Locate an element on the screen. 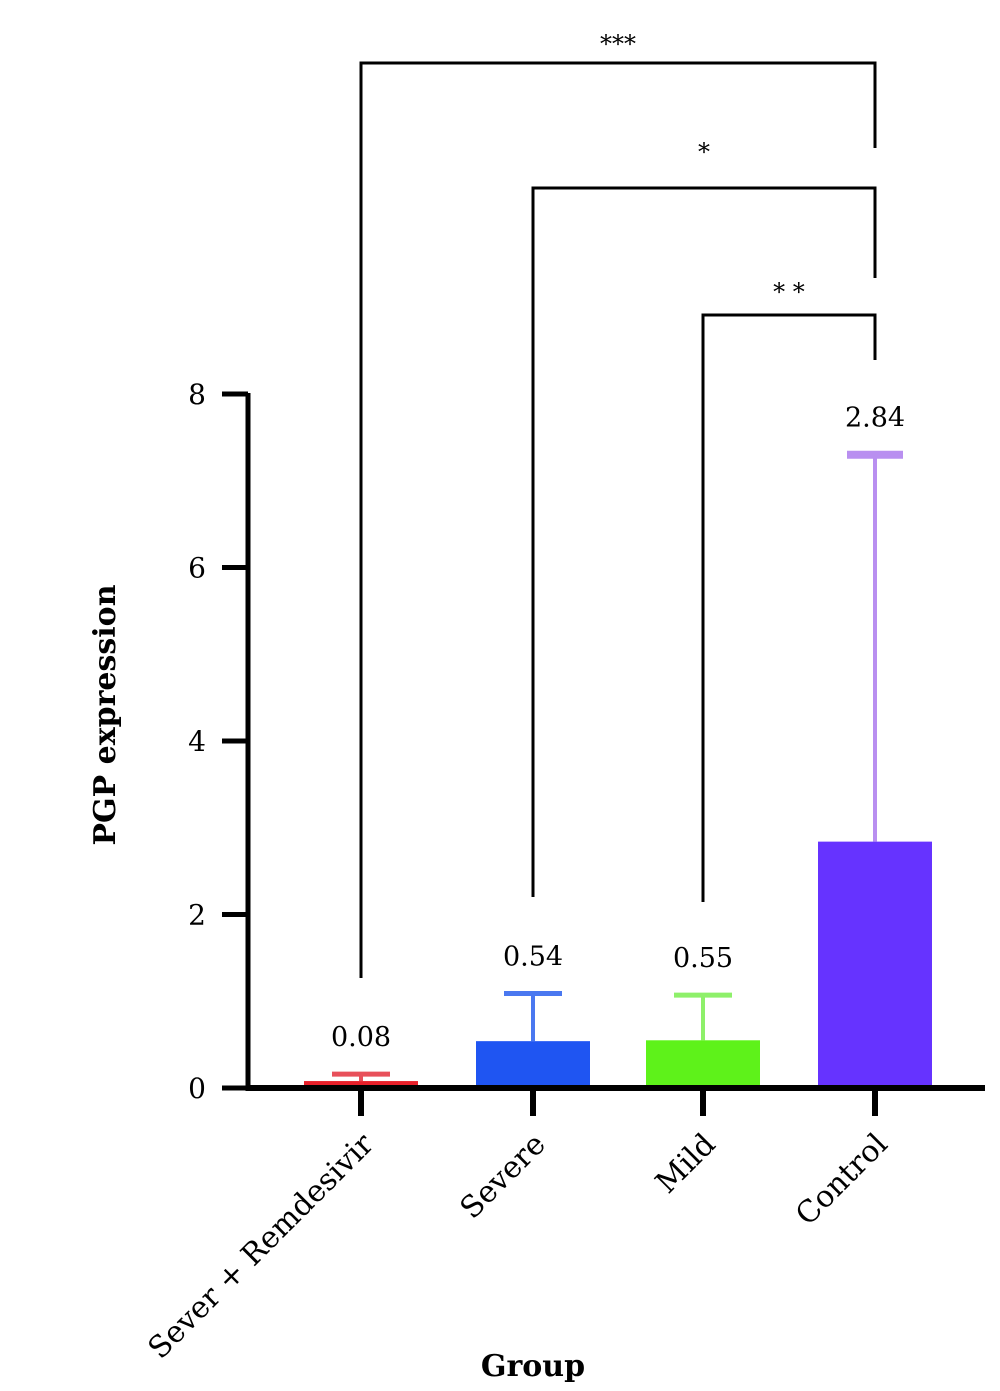 The height and width of the screenshot is (1391, 1000). y-tick-label: 0 is located at coordinates (197, 1088).